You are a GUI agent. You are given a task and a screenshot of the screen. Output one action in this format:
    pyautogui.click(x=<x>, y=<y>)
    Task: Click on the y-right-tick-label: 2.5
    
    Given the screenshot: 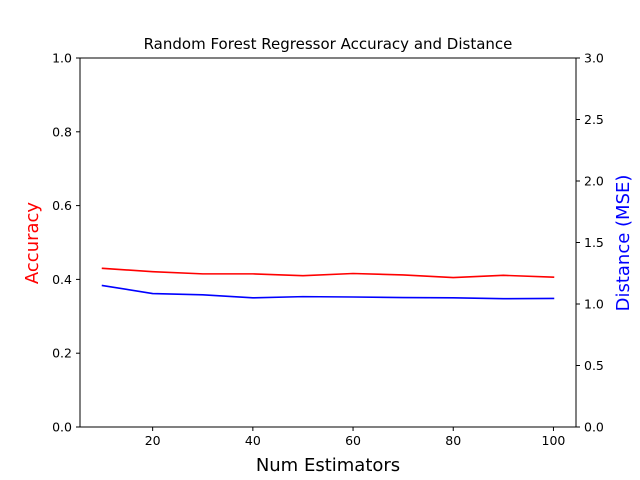 What is the action you would take?
    pyautogui.click(x=594, y=119)
    